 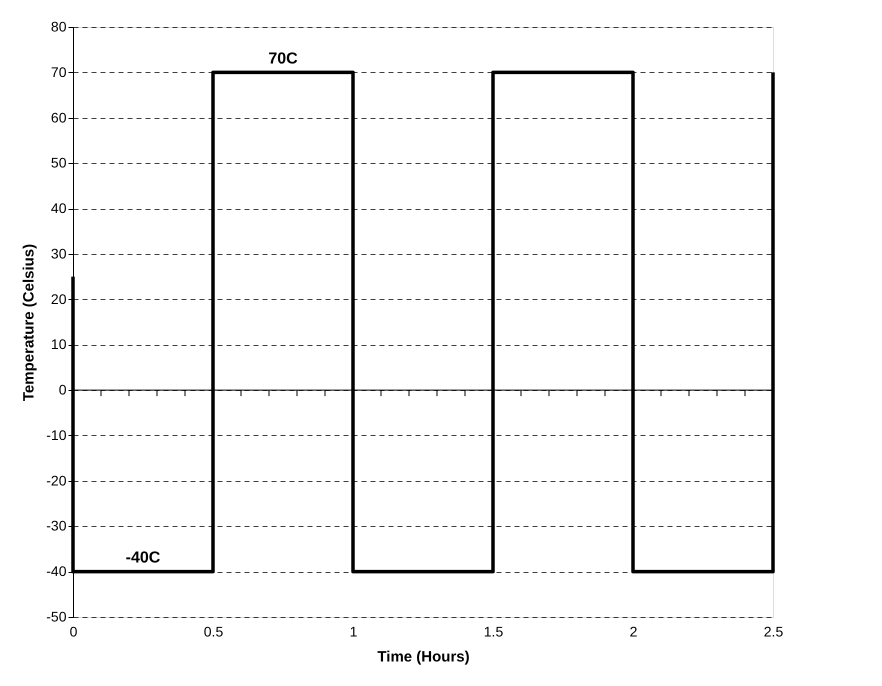 I want to click on y-tick-label: -30, so click(x=56, y=526).